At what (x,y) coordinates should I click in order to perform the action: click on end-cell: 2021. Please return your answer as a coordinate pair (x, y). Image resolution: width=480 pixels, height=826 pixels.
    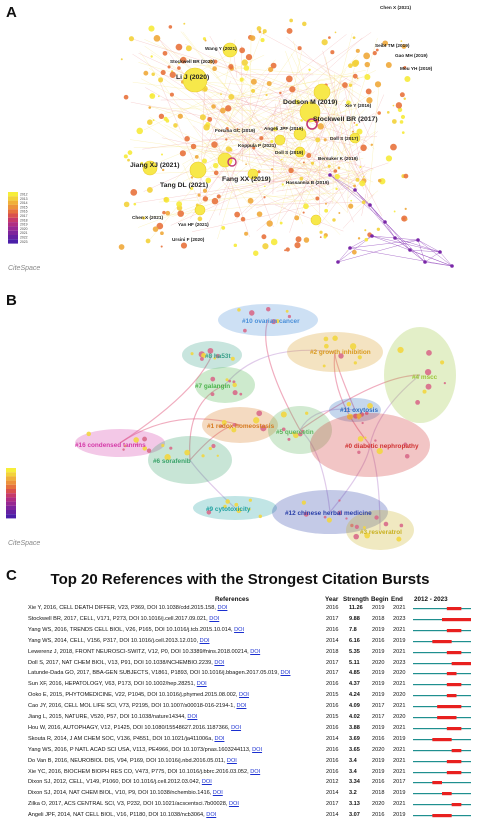
    Looking at the image, I should click on (399, 651).